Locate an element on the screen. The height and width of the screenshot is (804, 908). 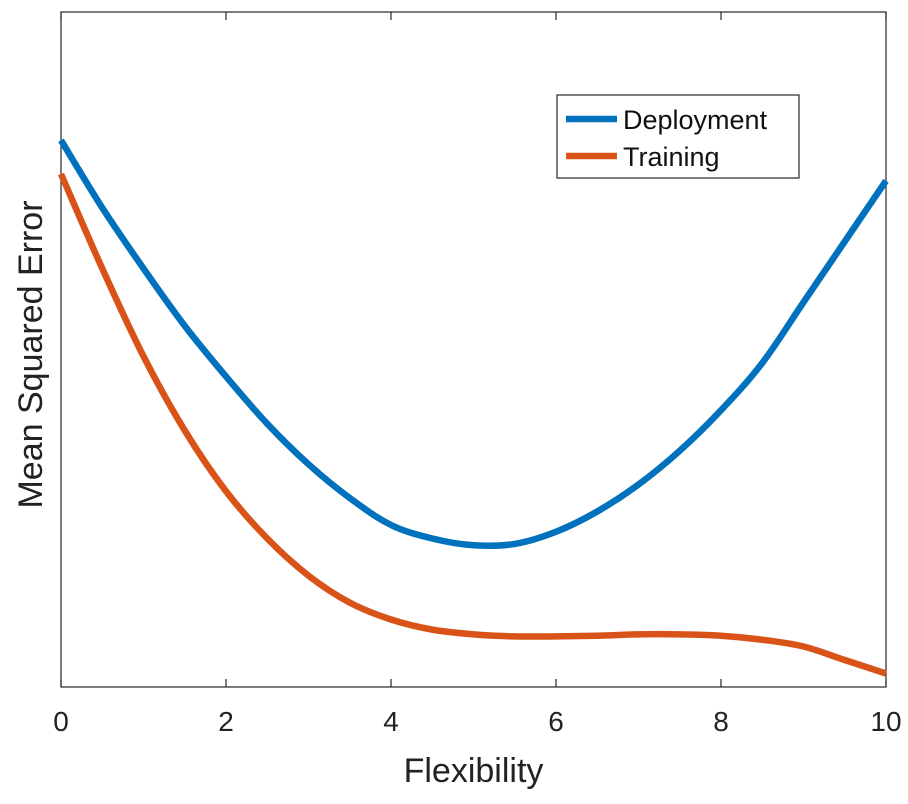
x-tick-label: 6 is located at coordinates (556, 721).